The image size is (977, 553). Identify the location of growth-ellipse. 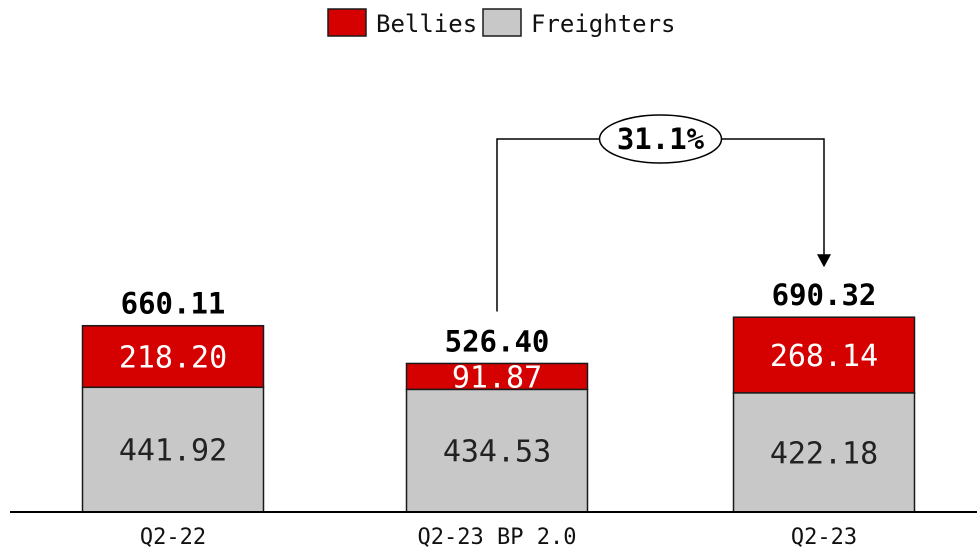
(660, 139).